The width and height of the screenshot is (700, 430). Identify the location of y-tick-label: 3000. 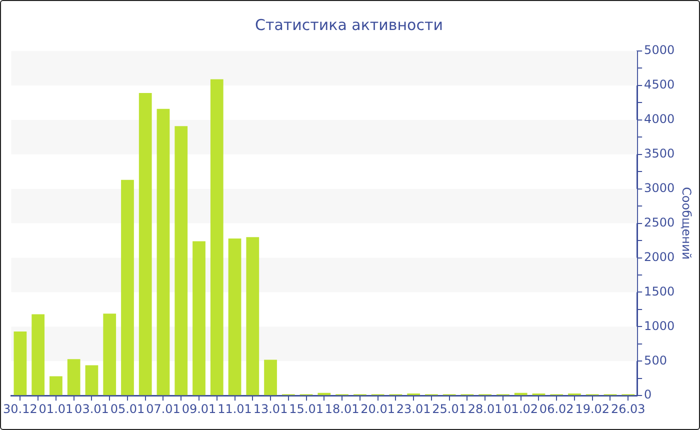
(659, 187).